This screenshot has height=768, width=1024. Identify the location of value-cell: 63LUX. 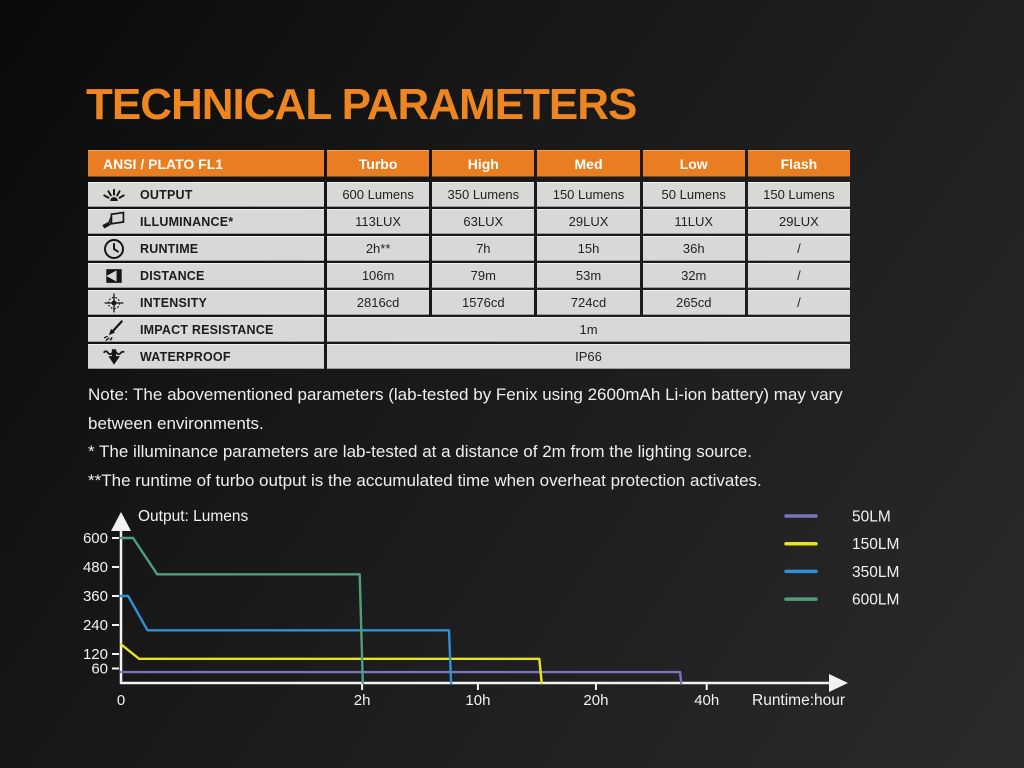
(483, 221).